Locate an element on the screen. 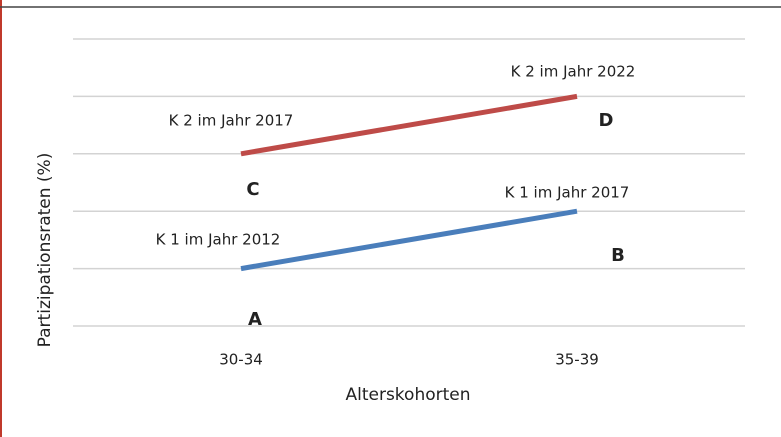  y-axis-title: Partizipationsraten (%) is located at coordinates (45, 250).